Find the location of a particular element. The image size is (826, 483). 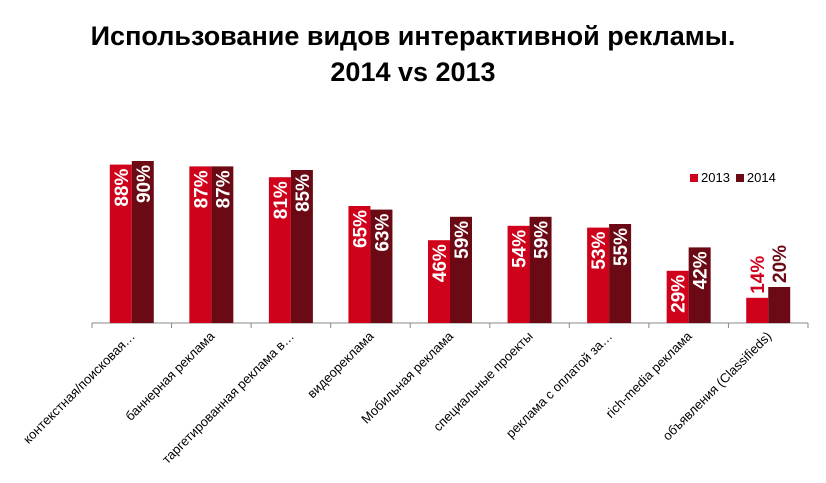

data-label-2013-5: 54% is located at coordinates (520, 249).